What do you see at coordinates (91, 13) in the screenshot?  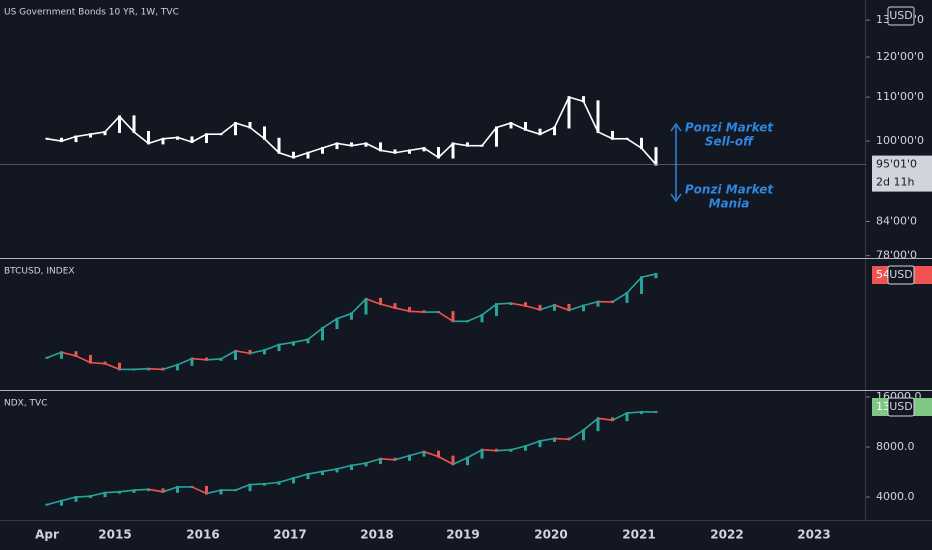 I see `pane-legend: US Government Bonds 10 YR, 1W, TVC` at bounding box center [91, 13].